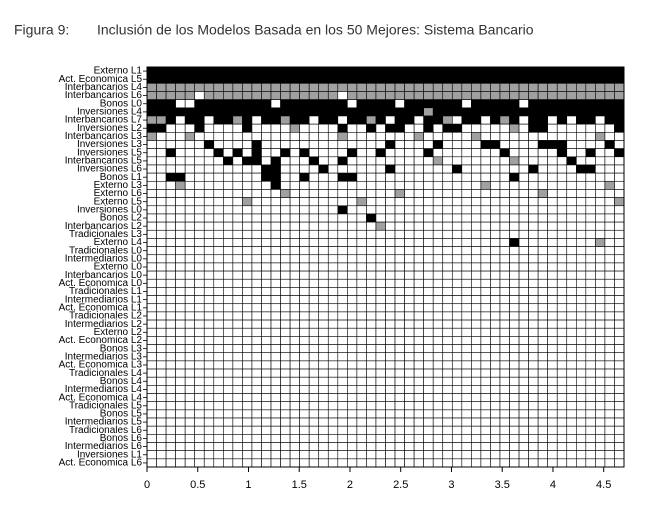  What do you see at coordinates (104, 120) in the screenshot?
I see `row-label: Interbancarios L7` at bounding box center [104, 120].